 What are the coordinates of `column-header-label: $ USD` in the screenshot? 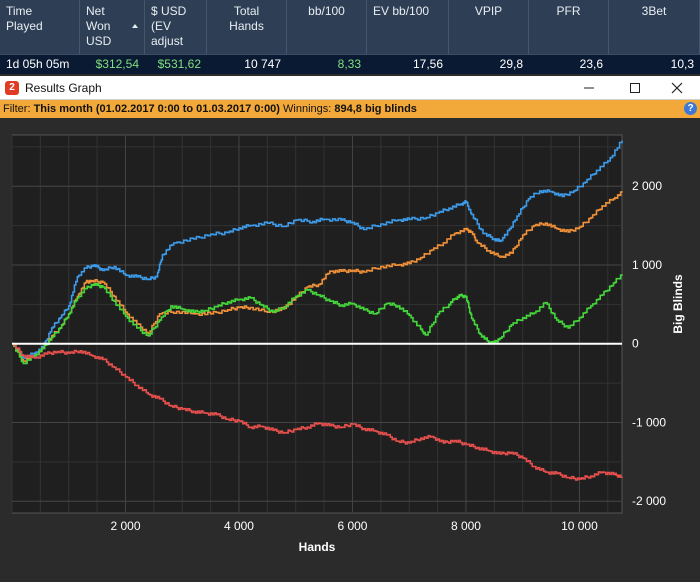 It's located at (169, 11).